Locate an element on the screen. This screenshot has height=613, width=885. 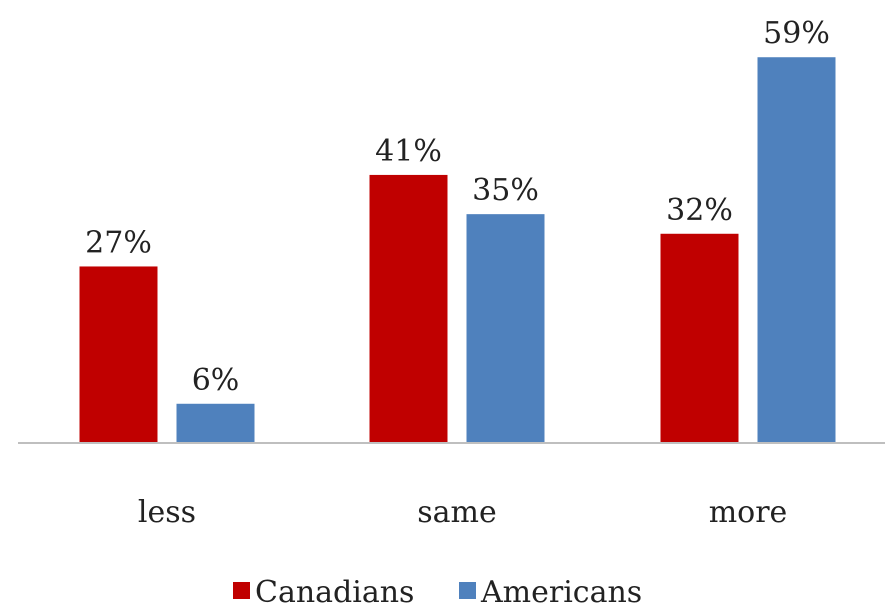
data-label-americans-same: 35% is located at coordinates (505, 190).